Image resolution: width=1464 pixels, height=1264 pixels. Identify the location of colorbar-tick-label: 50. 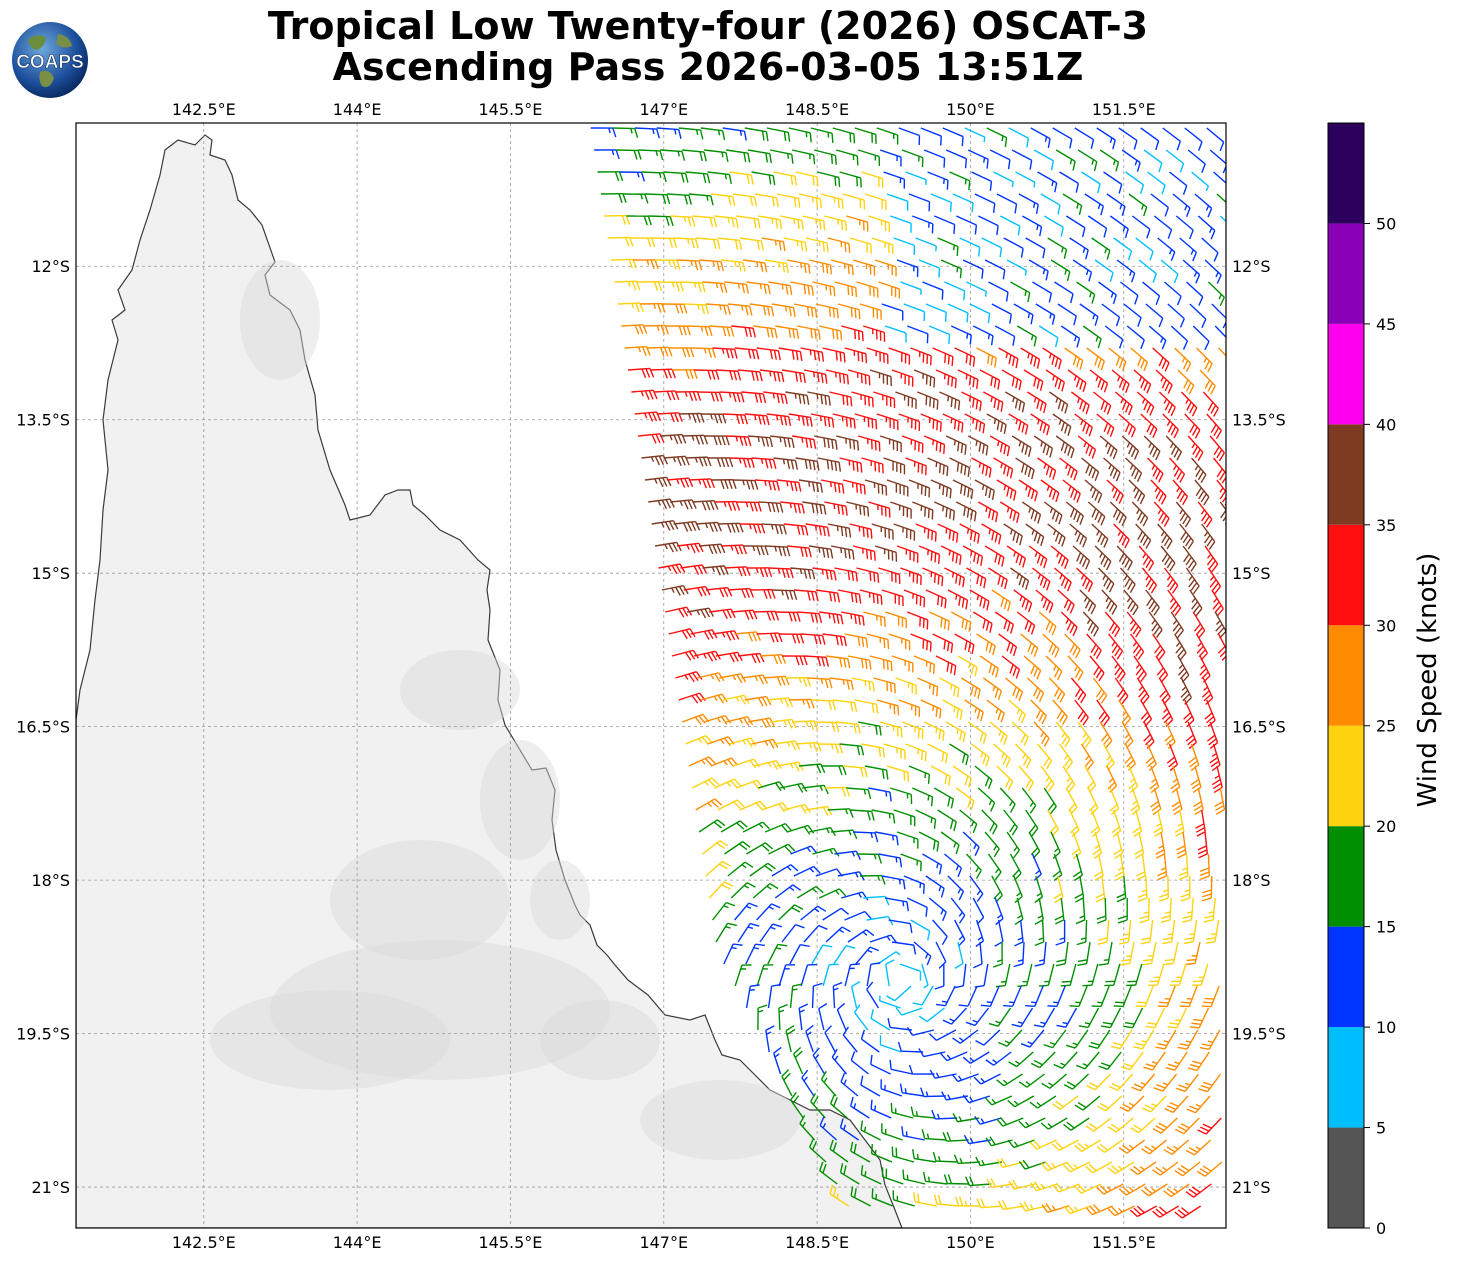
(1386, 223).